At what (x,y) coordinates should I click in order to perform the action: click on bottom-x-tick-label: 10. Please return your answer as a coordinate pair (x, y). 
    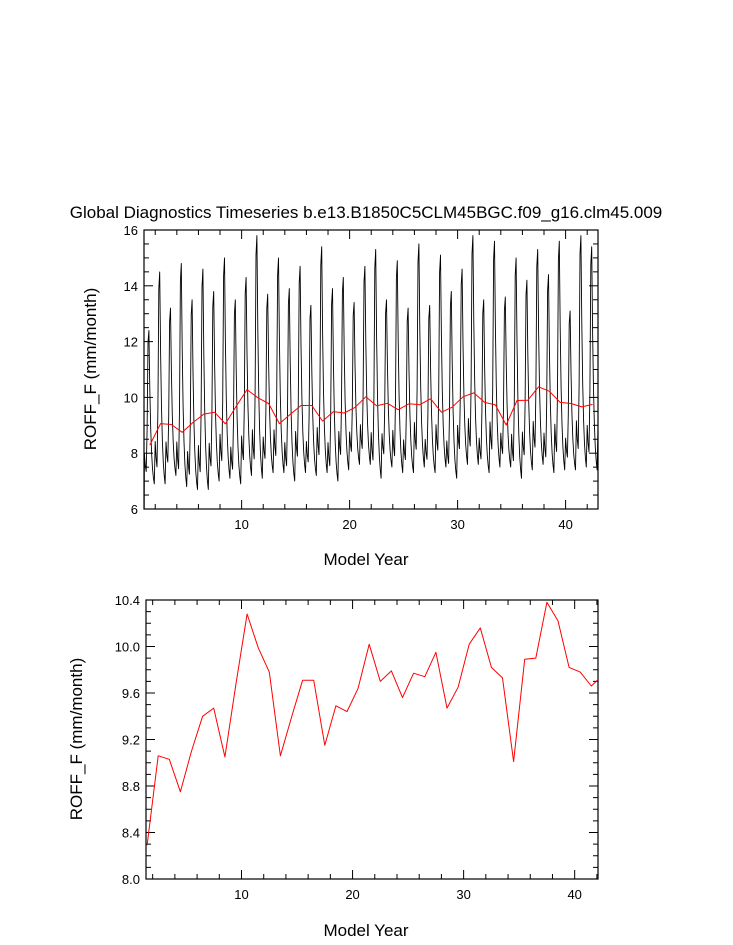
    Looking at the image, I should click on (241, 894).